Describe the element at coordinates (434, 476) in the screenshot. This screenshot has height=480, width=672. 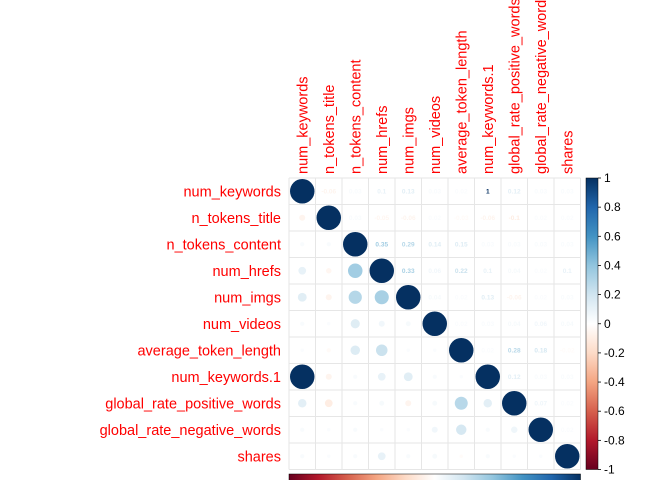
I see `bottom-color-strip` at that location.